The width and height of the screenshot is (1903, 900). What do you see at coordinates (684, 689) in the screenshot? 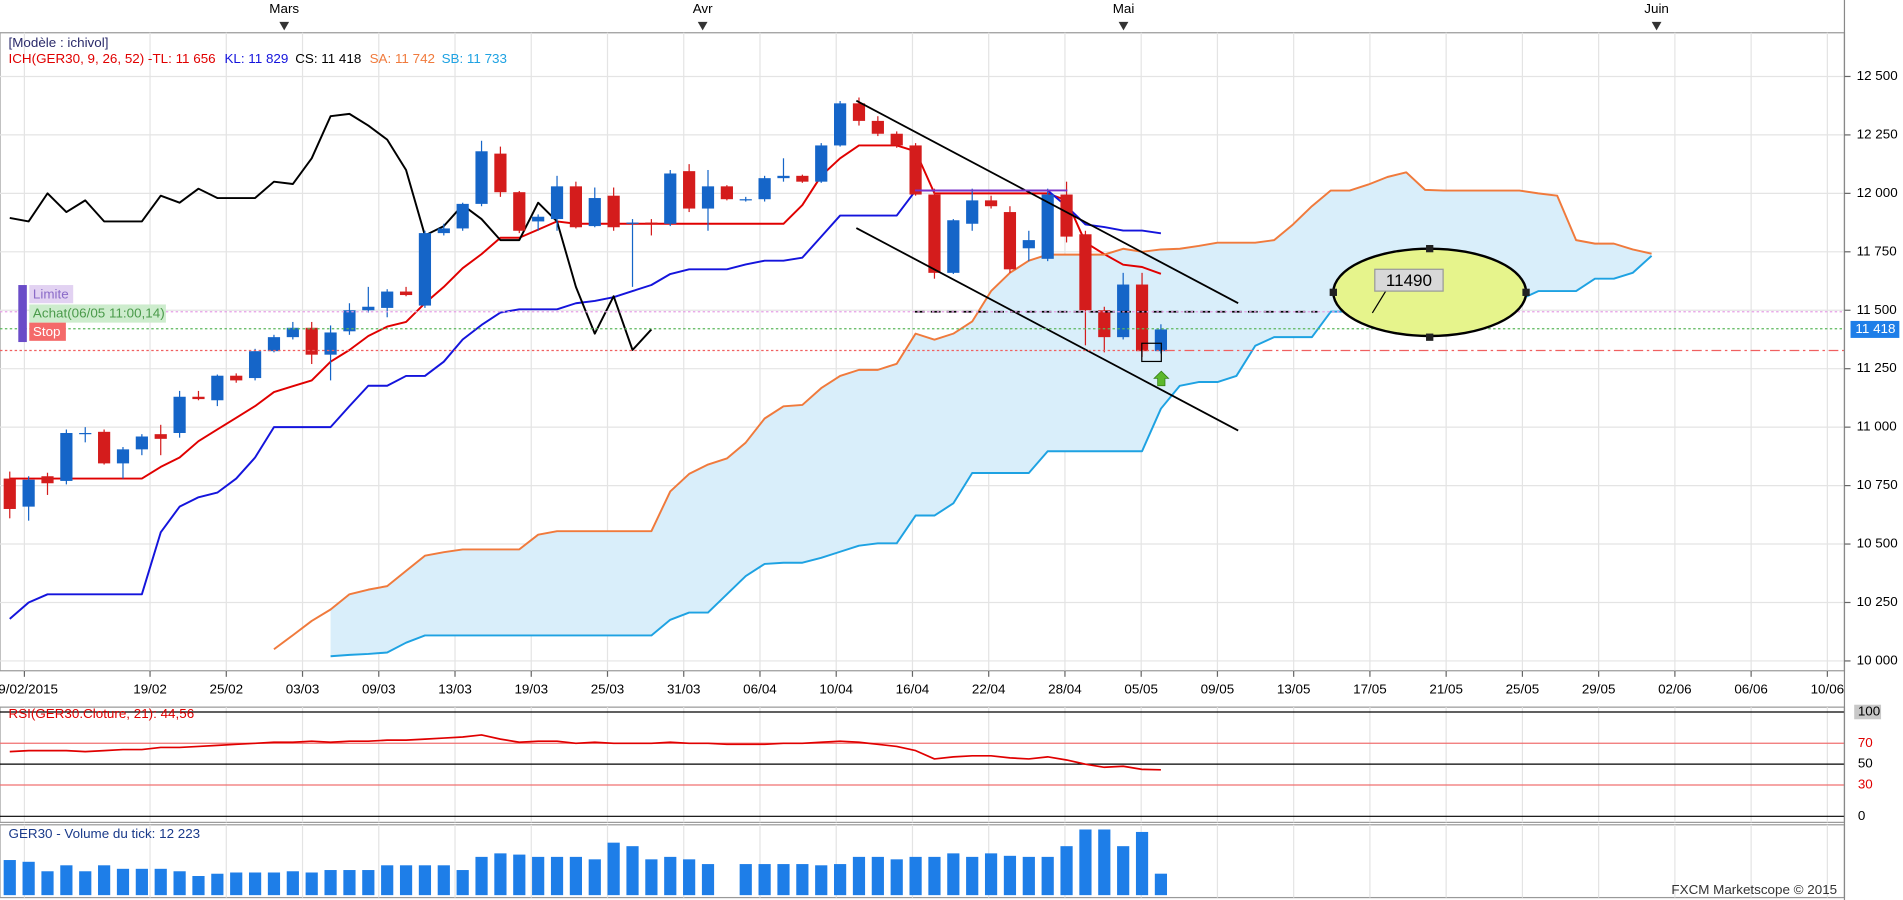
I see `x-tick-label: 31/03` at bounding box center [684, 689].